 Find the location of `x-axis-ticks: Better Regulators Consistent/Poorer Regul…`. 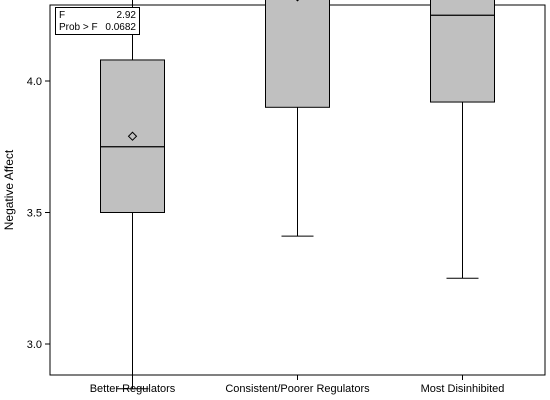

x-axis-ticks: Better Regulators Consistent/Poorer Regul… is located at coordinates (297, 385).